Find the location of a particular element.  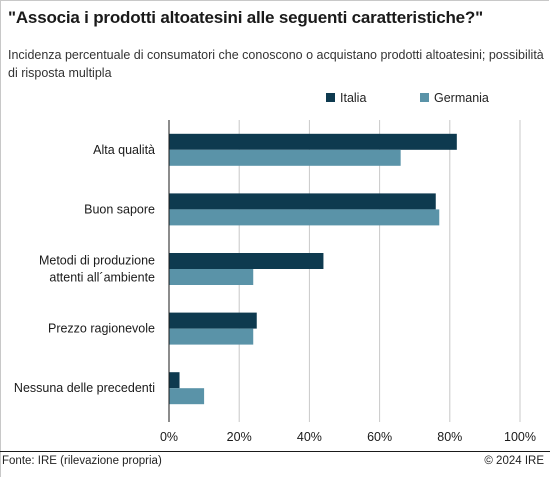

category-label-0: Alta qualità is located at coordinates (124, 150).